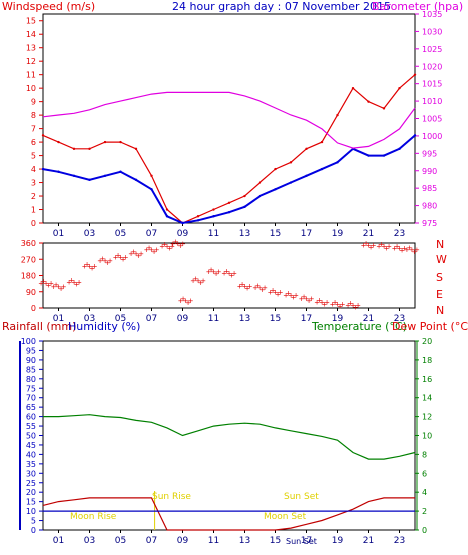 This screenshot has height=555, width=468. I want to click on temperature-series-line, so click(229, 437).